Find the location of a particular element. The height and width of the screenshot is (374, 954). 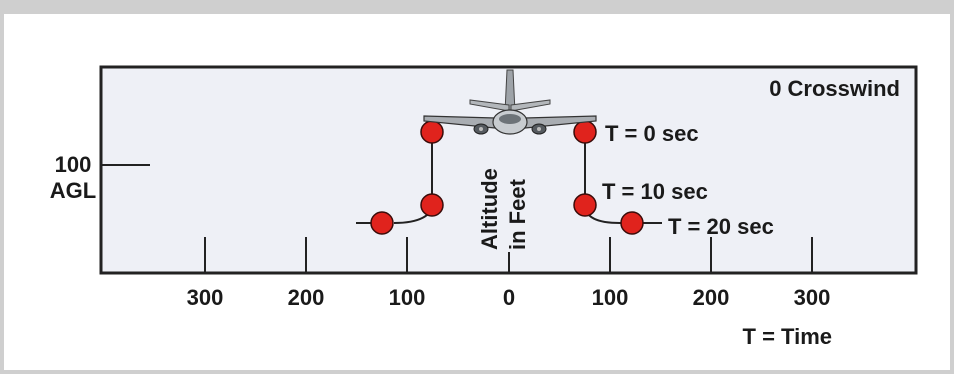

tick-label-right-300: 300 is located at coordinates (812, 297).